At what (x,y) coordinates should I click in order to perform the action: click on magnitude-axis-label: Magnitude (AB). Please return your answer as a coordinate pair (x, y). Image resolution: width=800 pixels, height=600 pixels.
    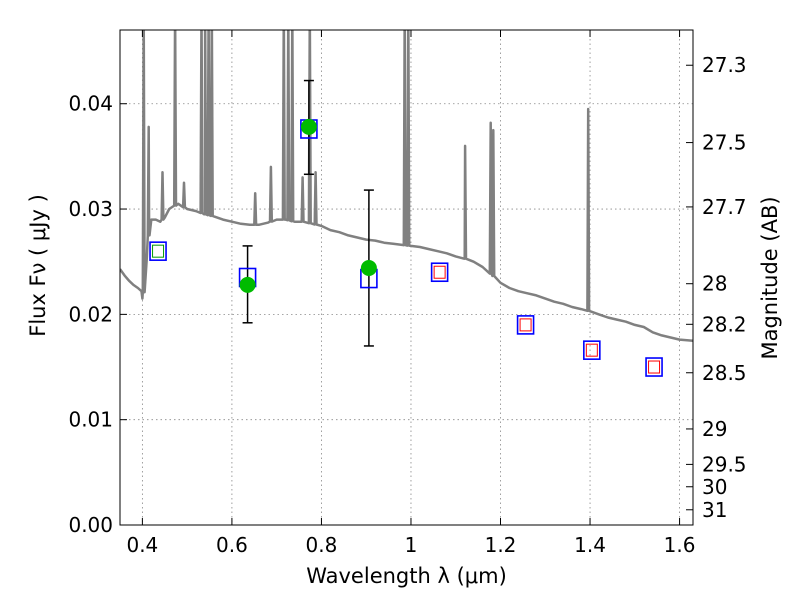
    Looking at the image, I should click on (770, 277).